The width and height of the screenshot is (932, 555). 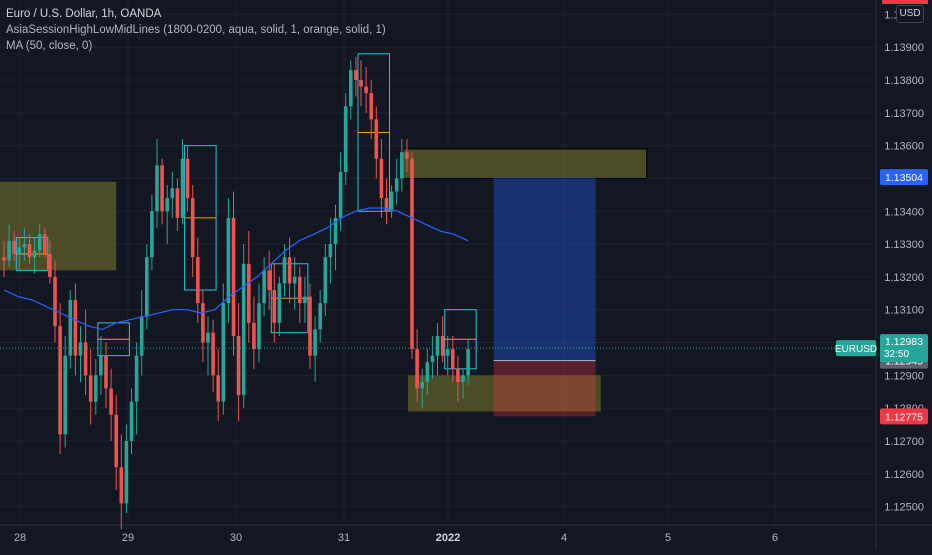 I want to click on countdown-timer: 32:50, so click(x=896, y=354).